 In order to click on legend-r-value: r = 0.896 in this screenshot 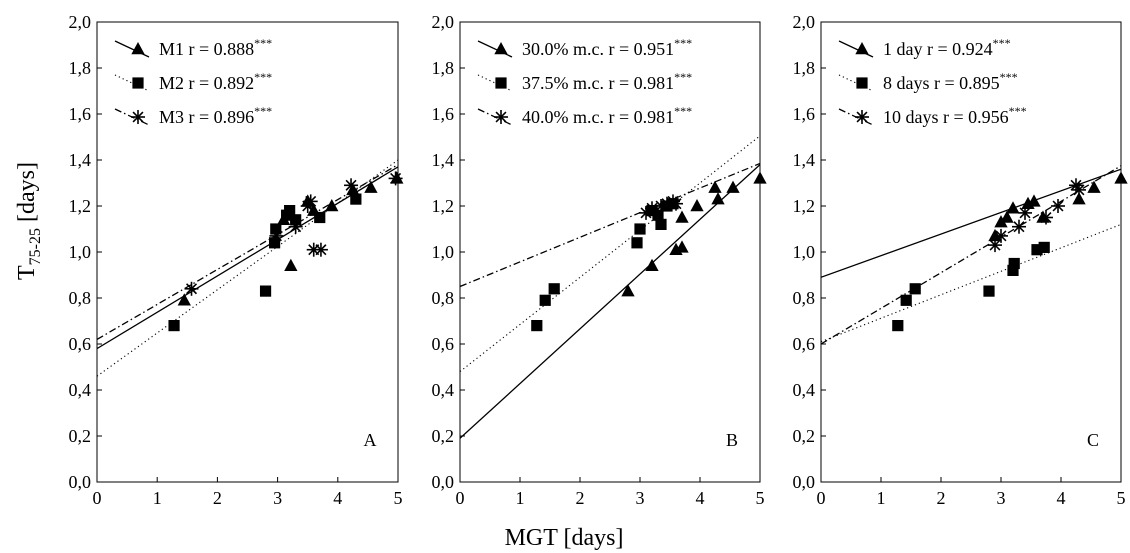, I will do `click(222, 117)`.